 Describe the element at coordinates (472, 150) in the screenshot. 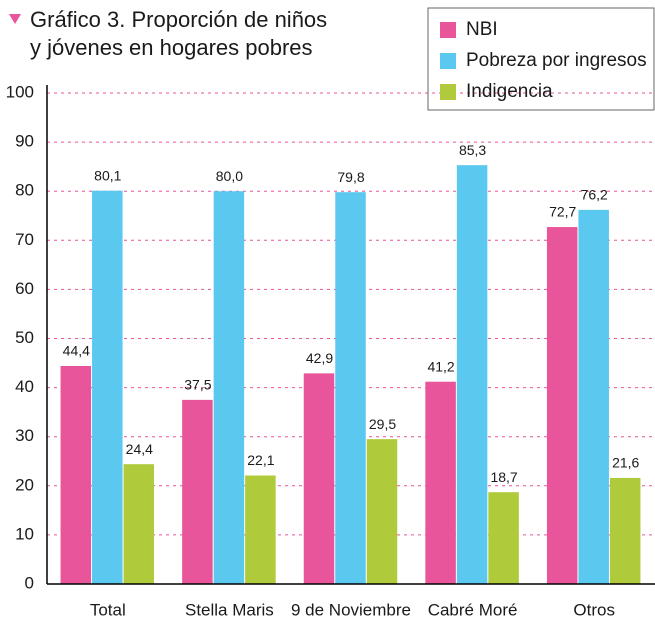

I see `value-label: 85,3` at that location.